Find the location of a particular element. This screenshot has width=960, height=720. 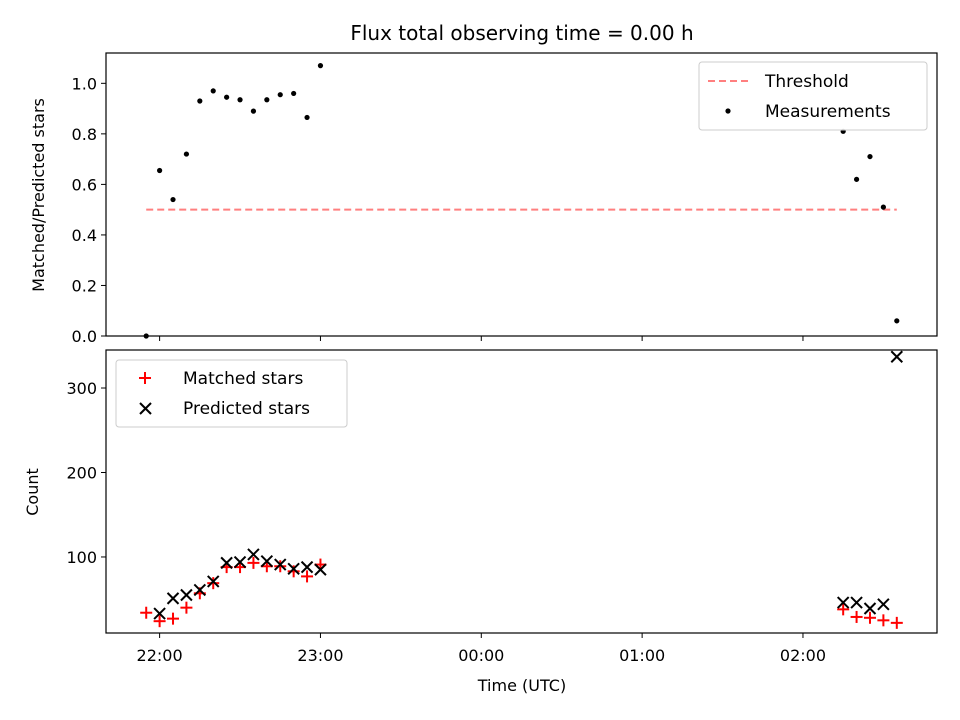

top-y-tick-label: 0.4 is located at coordinates (84, 235).